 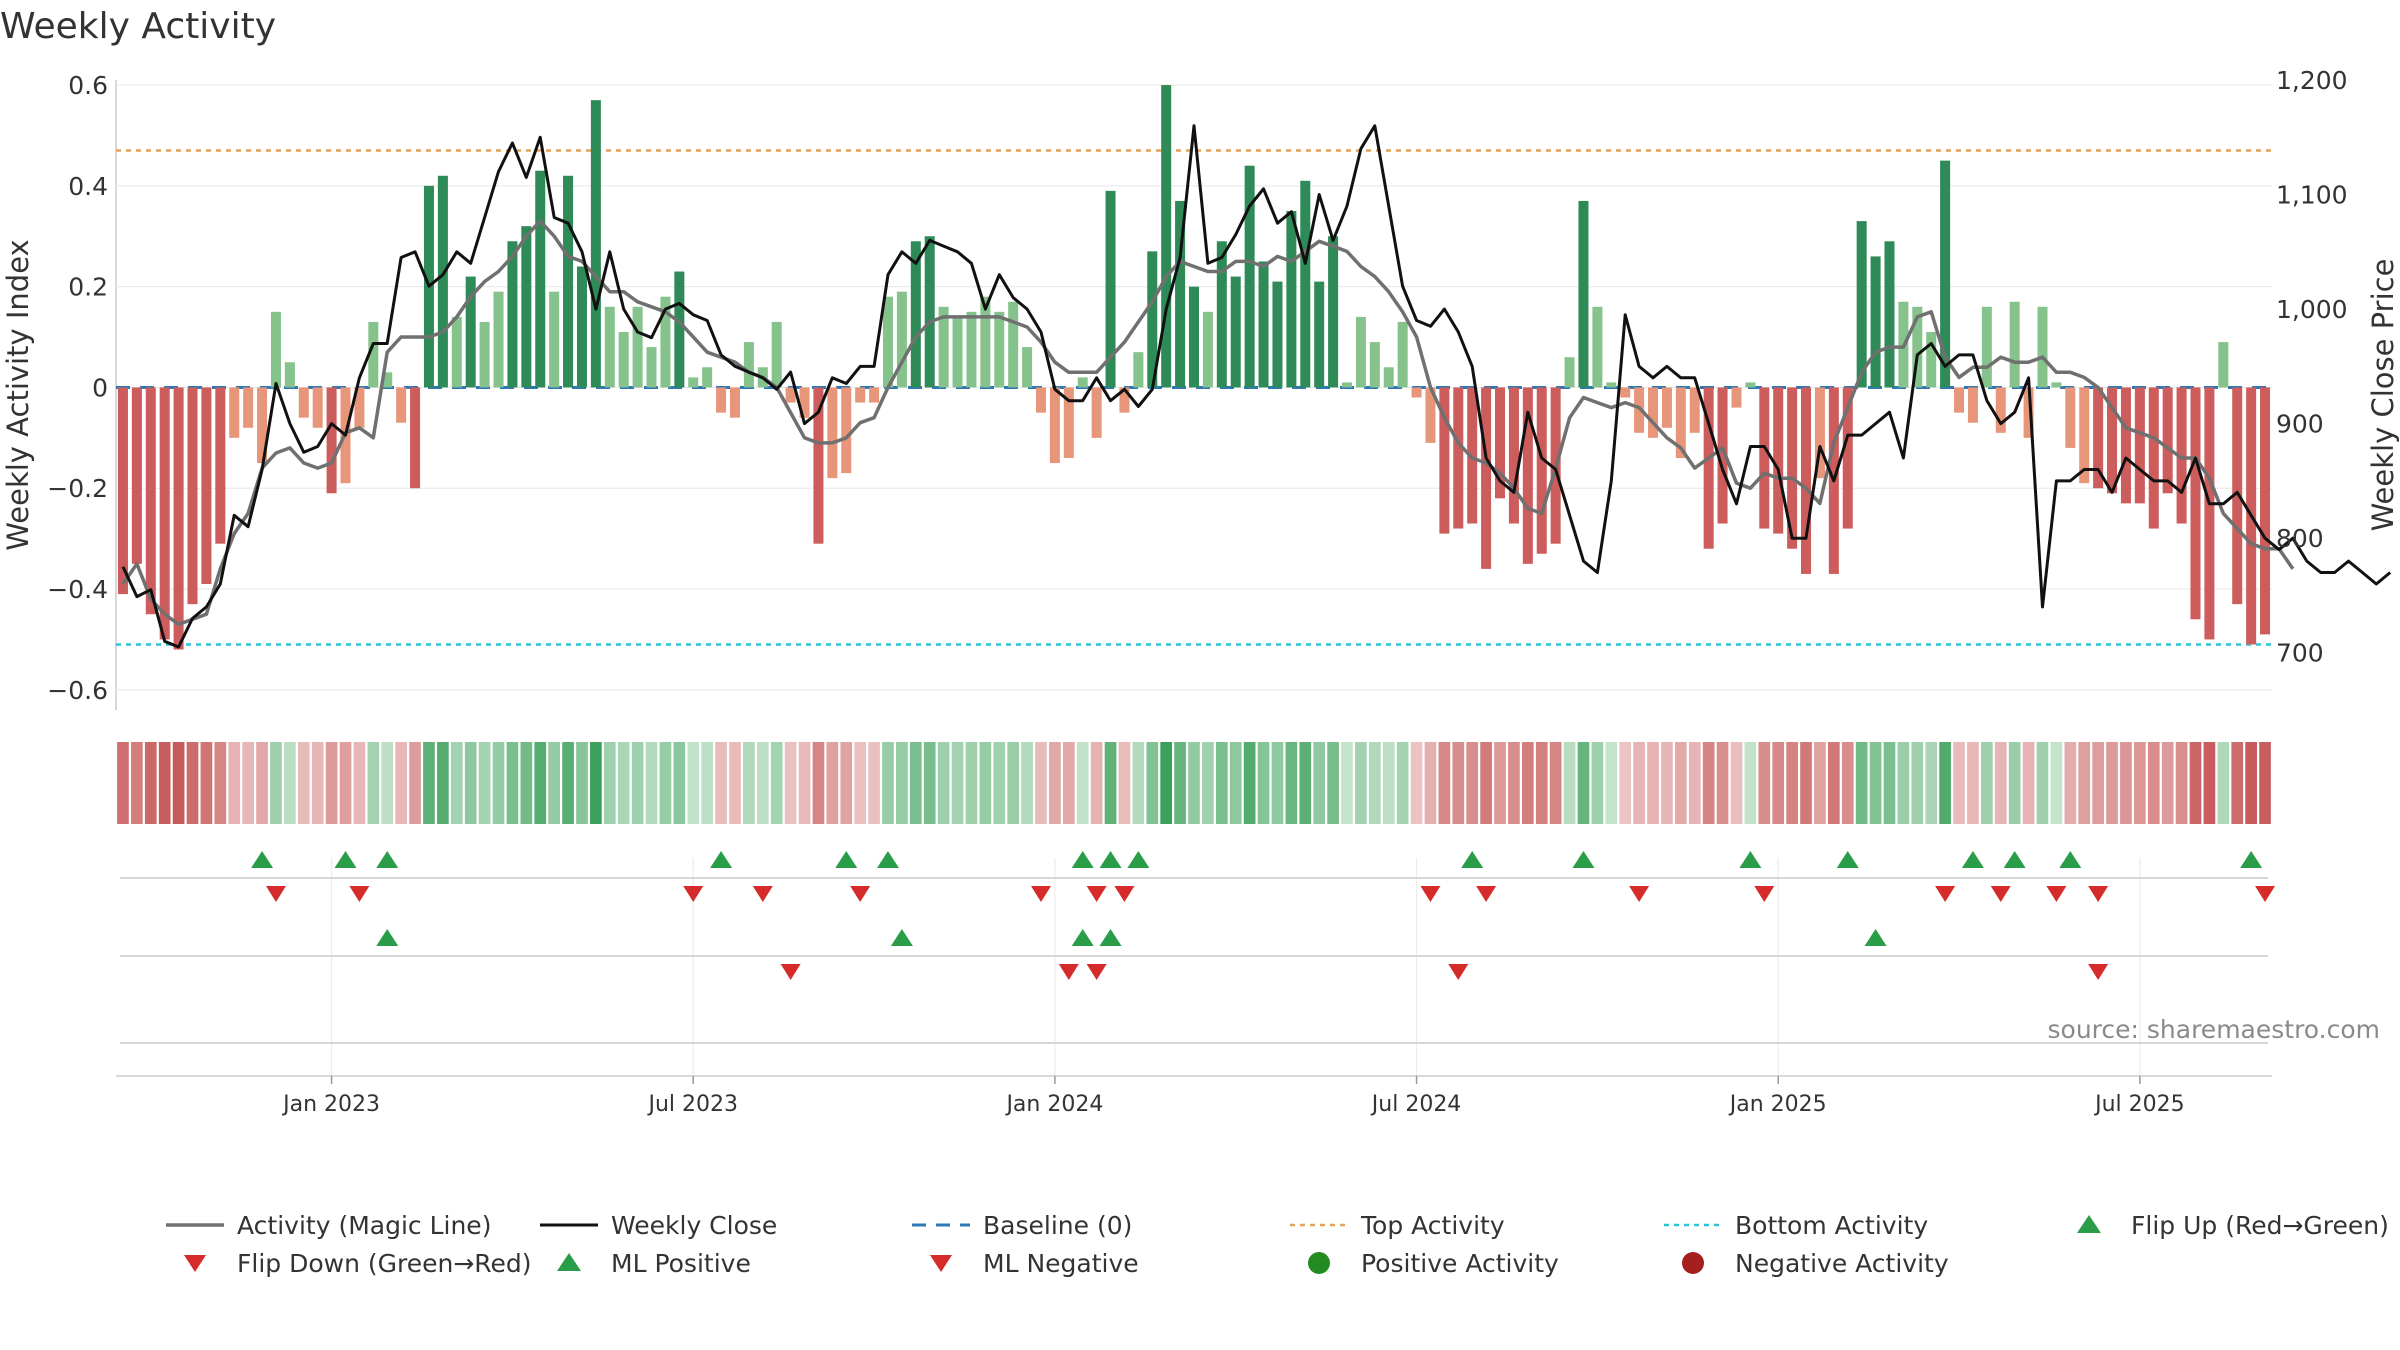 What do you see at coordinates (88, 85) in the screenshot?
I see `left-tick-label: 0.6` at bounding box center [88, 85].